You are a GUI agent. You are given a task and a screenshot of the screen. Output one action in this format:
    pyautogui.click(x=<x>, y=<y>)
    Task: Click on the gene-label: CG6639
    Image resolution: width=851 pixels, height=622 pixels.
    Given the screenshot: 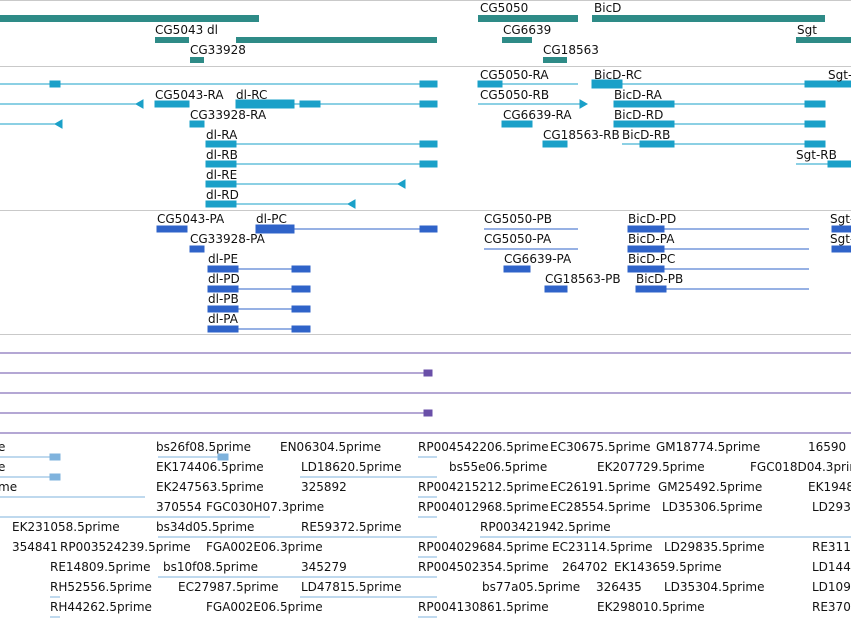 What is the action you would take?
    pyautogui.click(x=527, y=30)
    